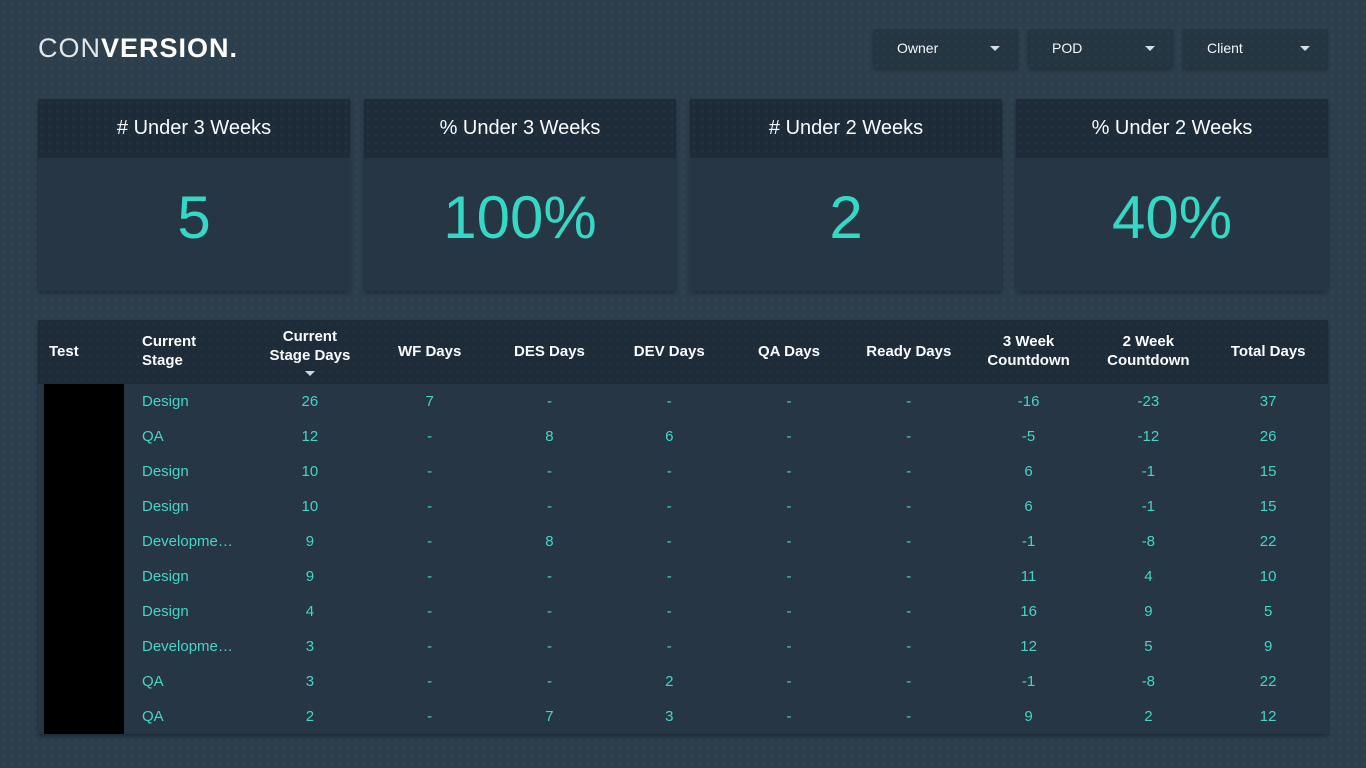 The height and width of the screenshot is (768, 1366). What do you see at coordinates (520, 128) in the screenshot?
I see `kpi-title: % Under 3 Weeks` at bounding box center [520, 128].